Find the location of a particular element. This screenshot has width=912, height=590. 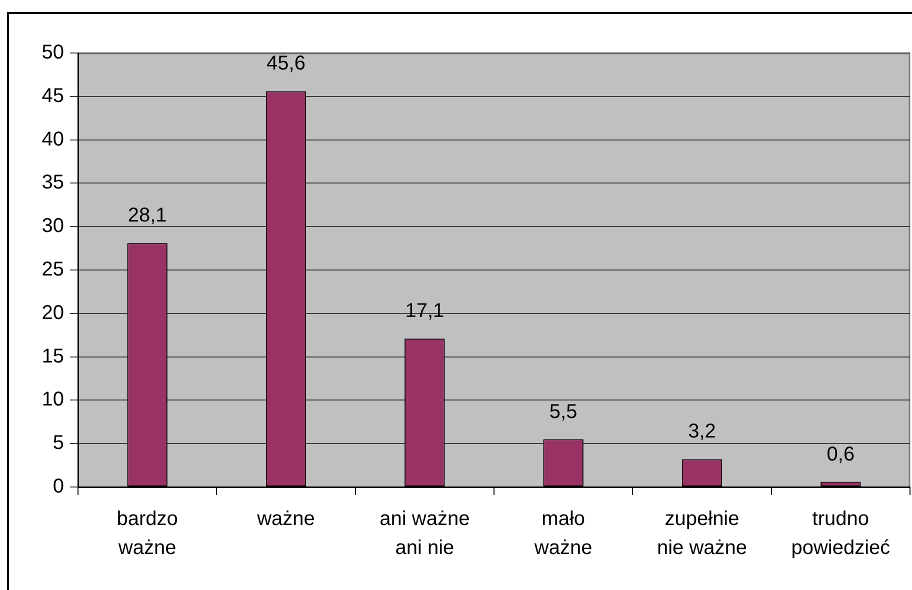

x-tick-label: bardzo ważne is located at coordinates (147, 534).